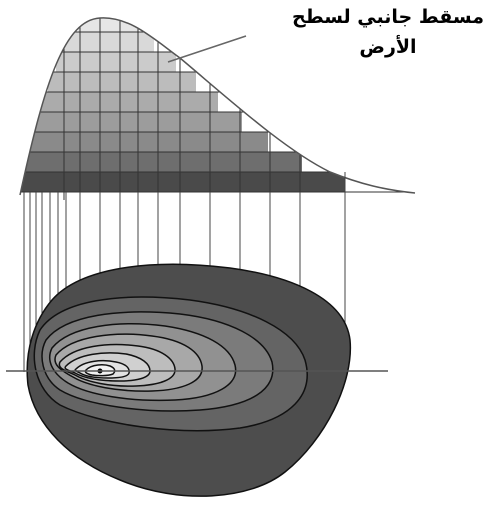  I want to click on caption-line-2: الأرض, so click(388, 47).